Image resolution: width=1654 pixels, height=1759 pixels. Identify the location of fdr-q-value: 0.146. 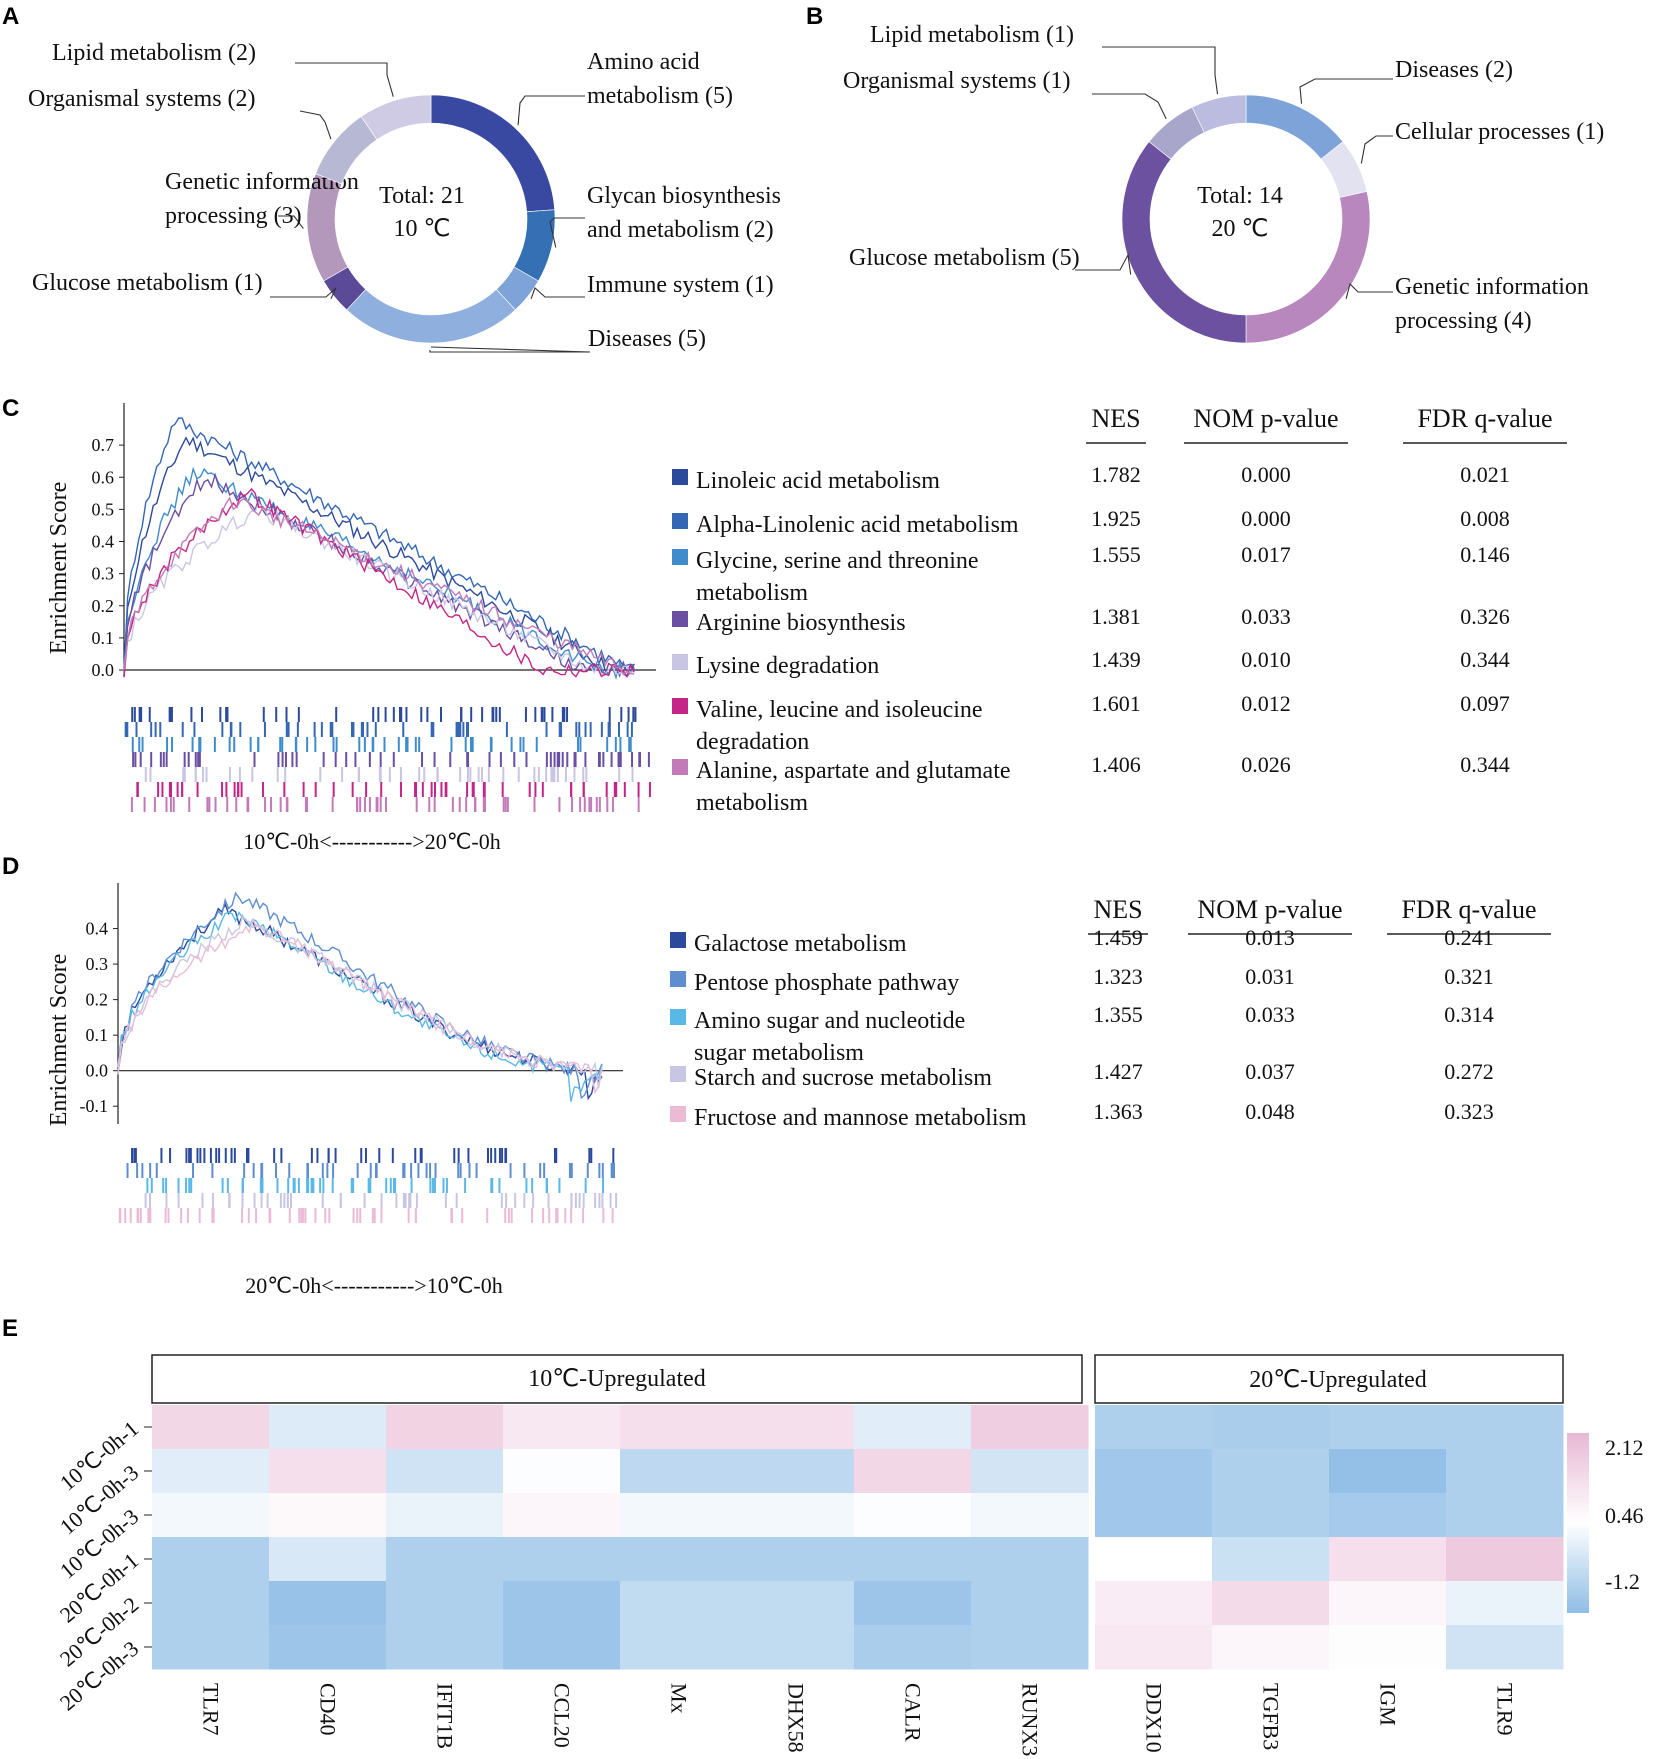
(1485, 554).